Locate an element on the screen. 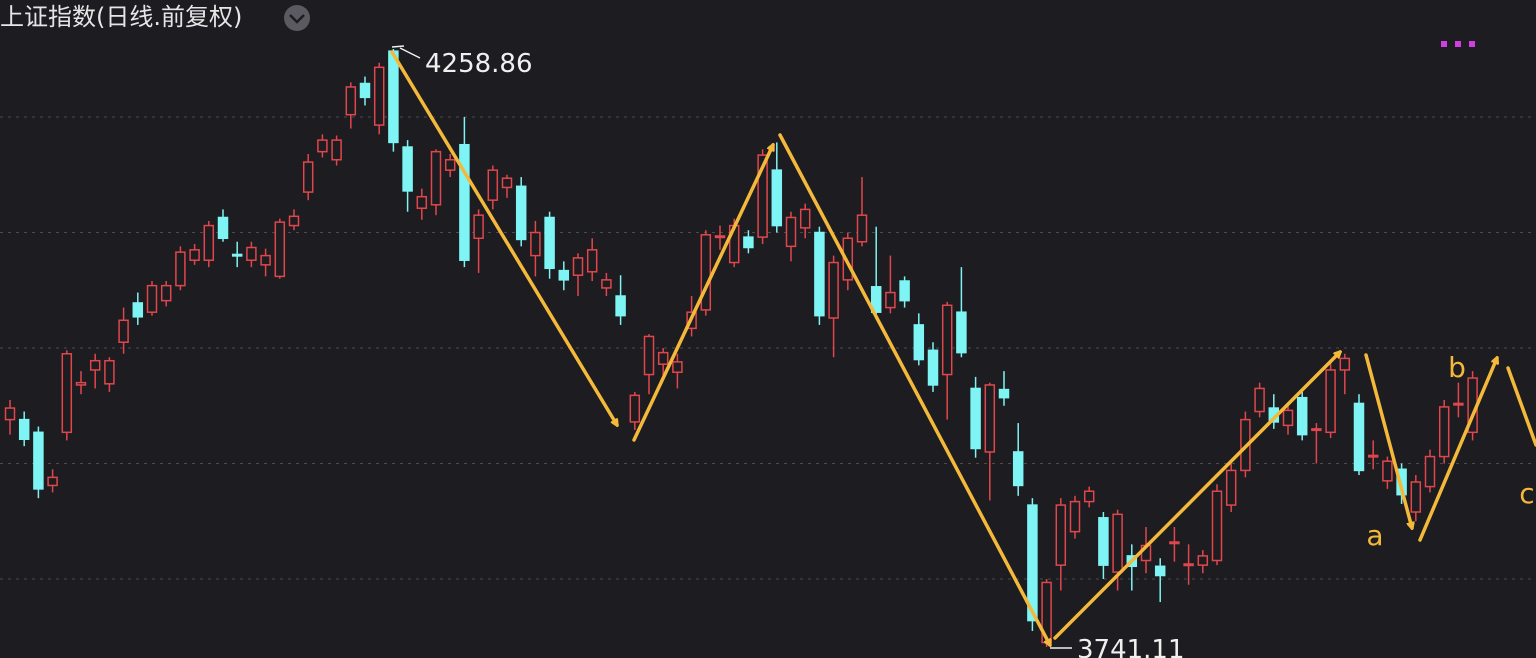 This screenshot has width=1536, height=658. more-menu is located at coordinates (1458, 44).